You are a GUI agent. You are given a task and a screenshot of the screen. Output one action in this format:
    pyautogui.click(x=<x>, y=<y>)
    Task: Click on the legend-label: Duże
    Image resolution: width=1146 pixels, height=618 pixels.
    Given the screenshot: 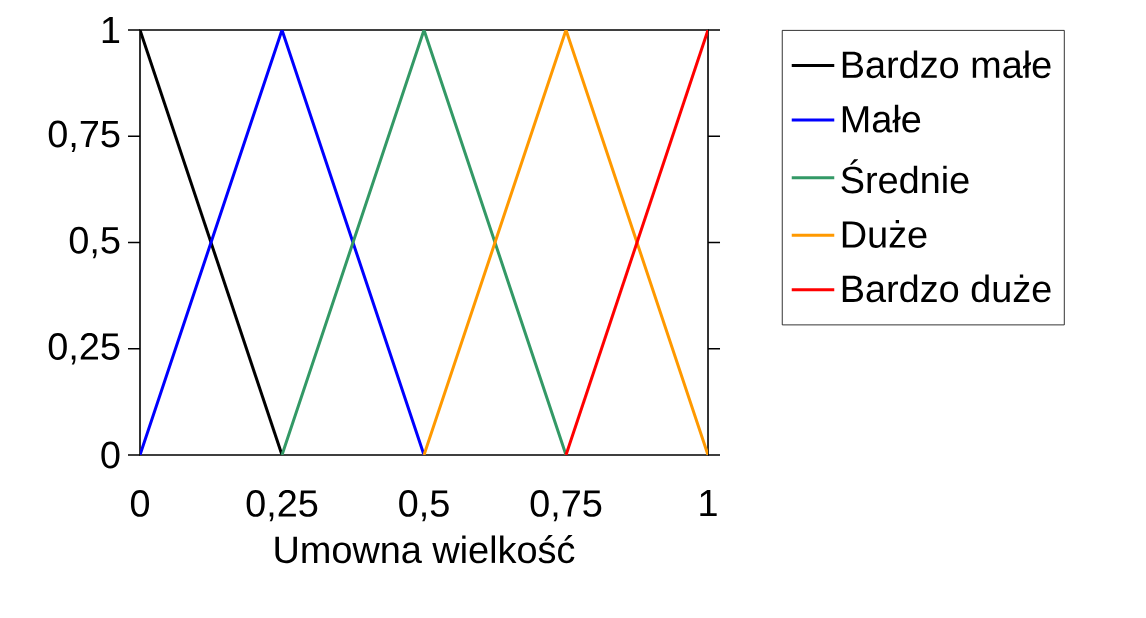 What is the action you would take?
    pyautogui.click(x=884, y=234)
    